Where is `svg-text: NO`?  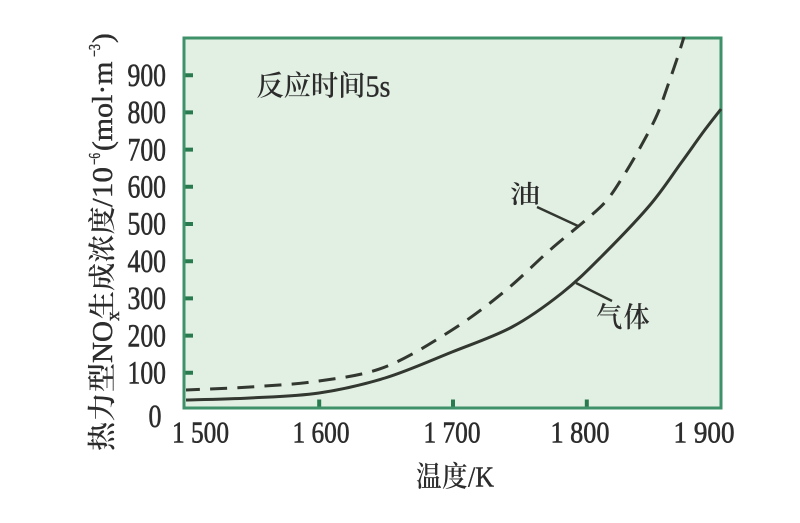 svg-text: NO is located at coordinates (103, 342).